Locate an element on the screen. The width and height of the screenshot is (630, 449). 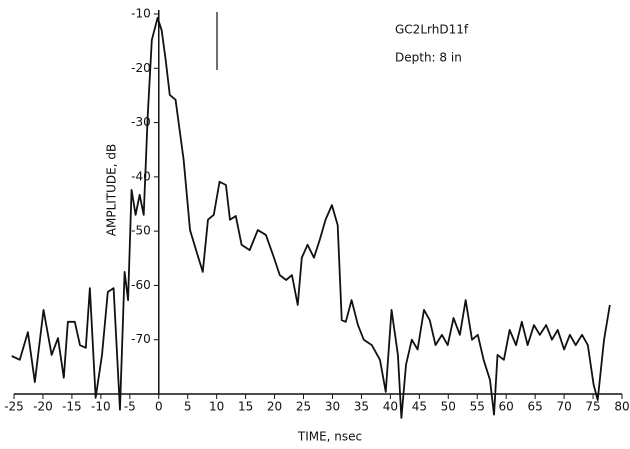
x-tick-label: 65 is located at coordinates (535, 407).